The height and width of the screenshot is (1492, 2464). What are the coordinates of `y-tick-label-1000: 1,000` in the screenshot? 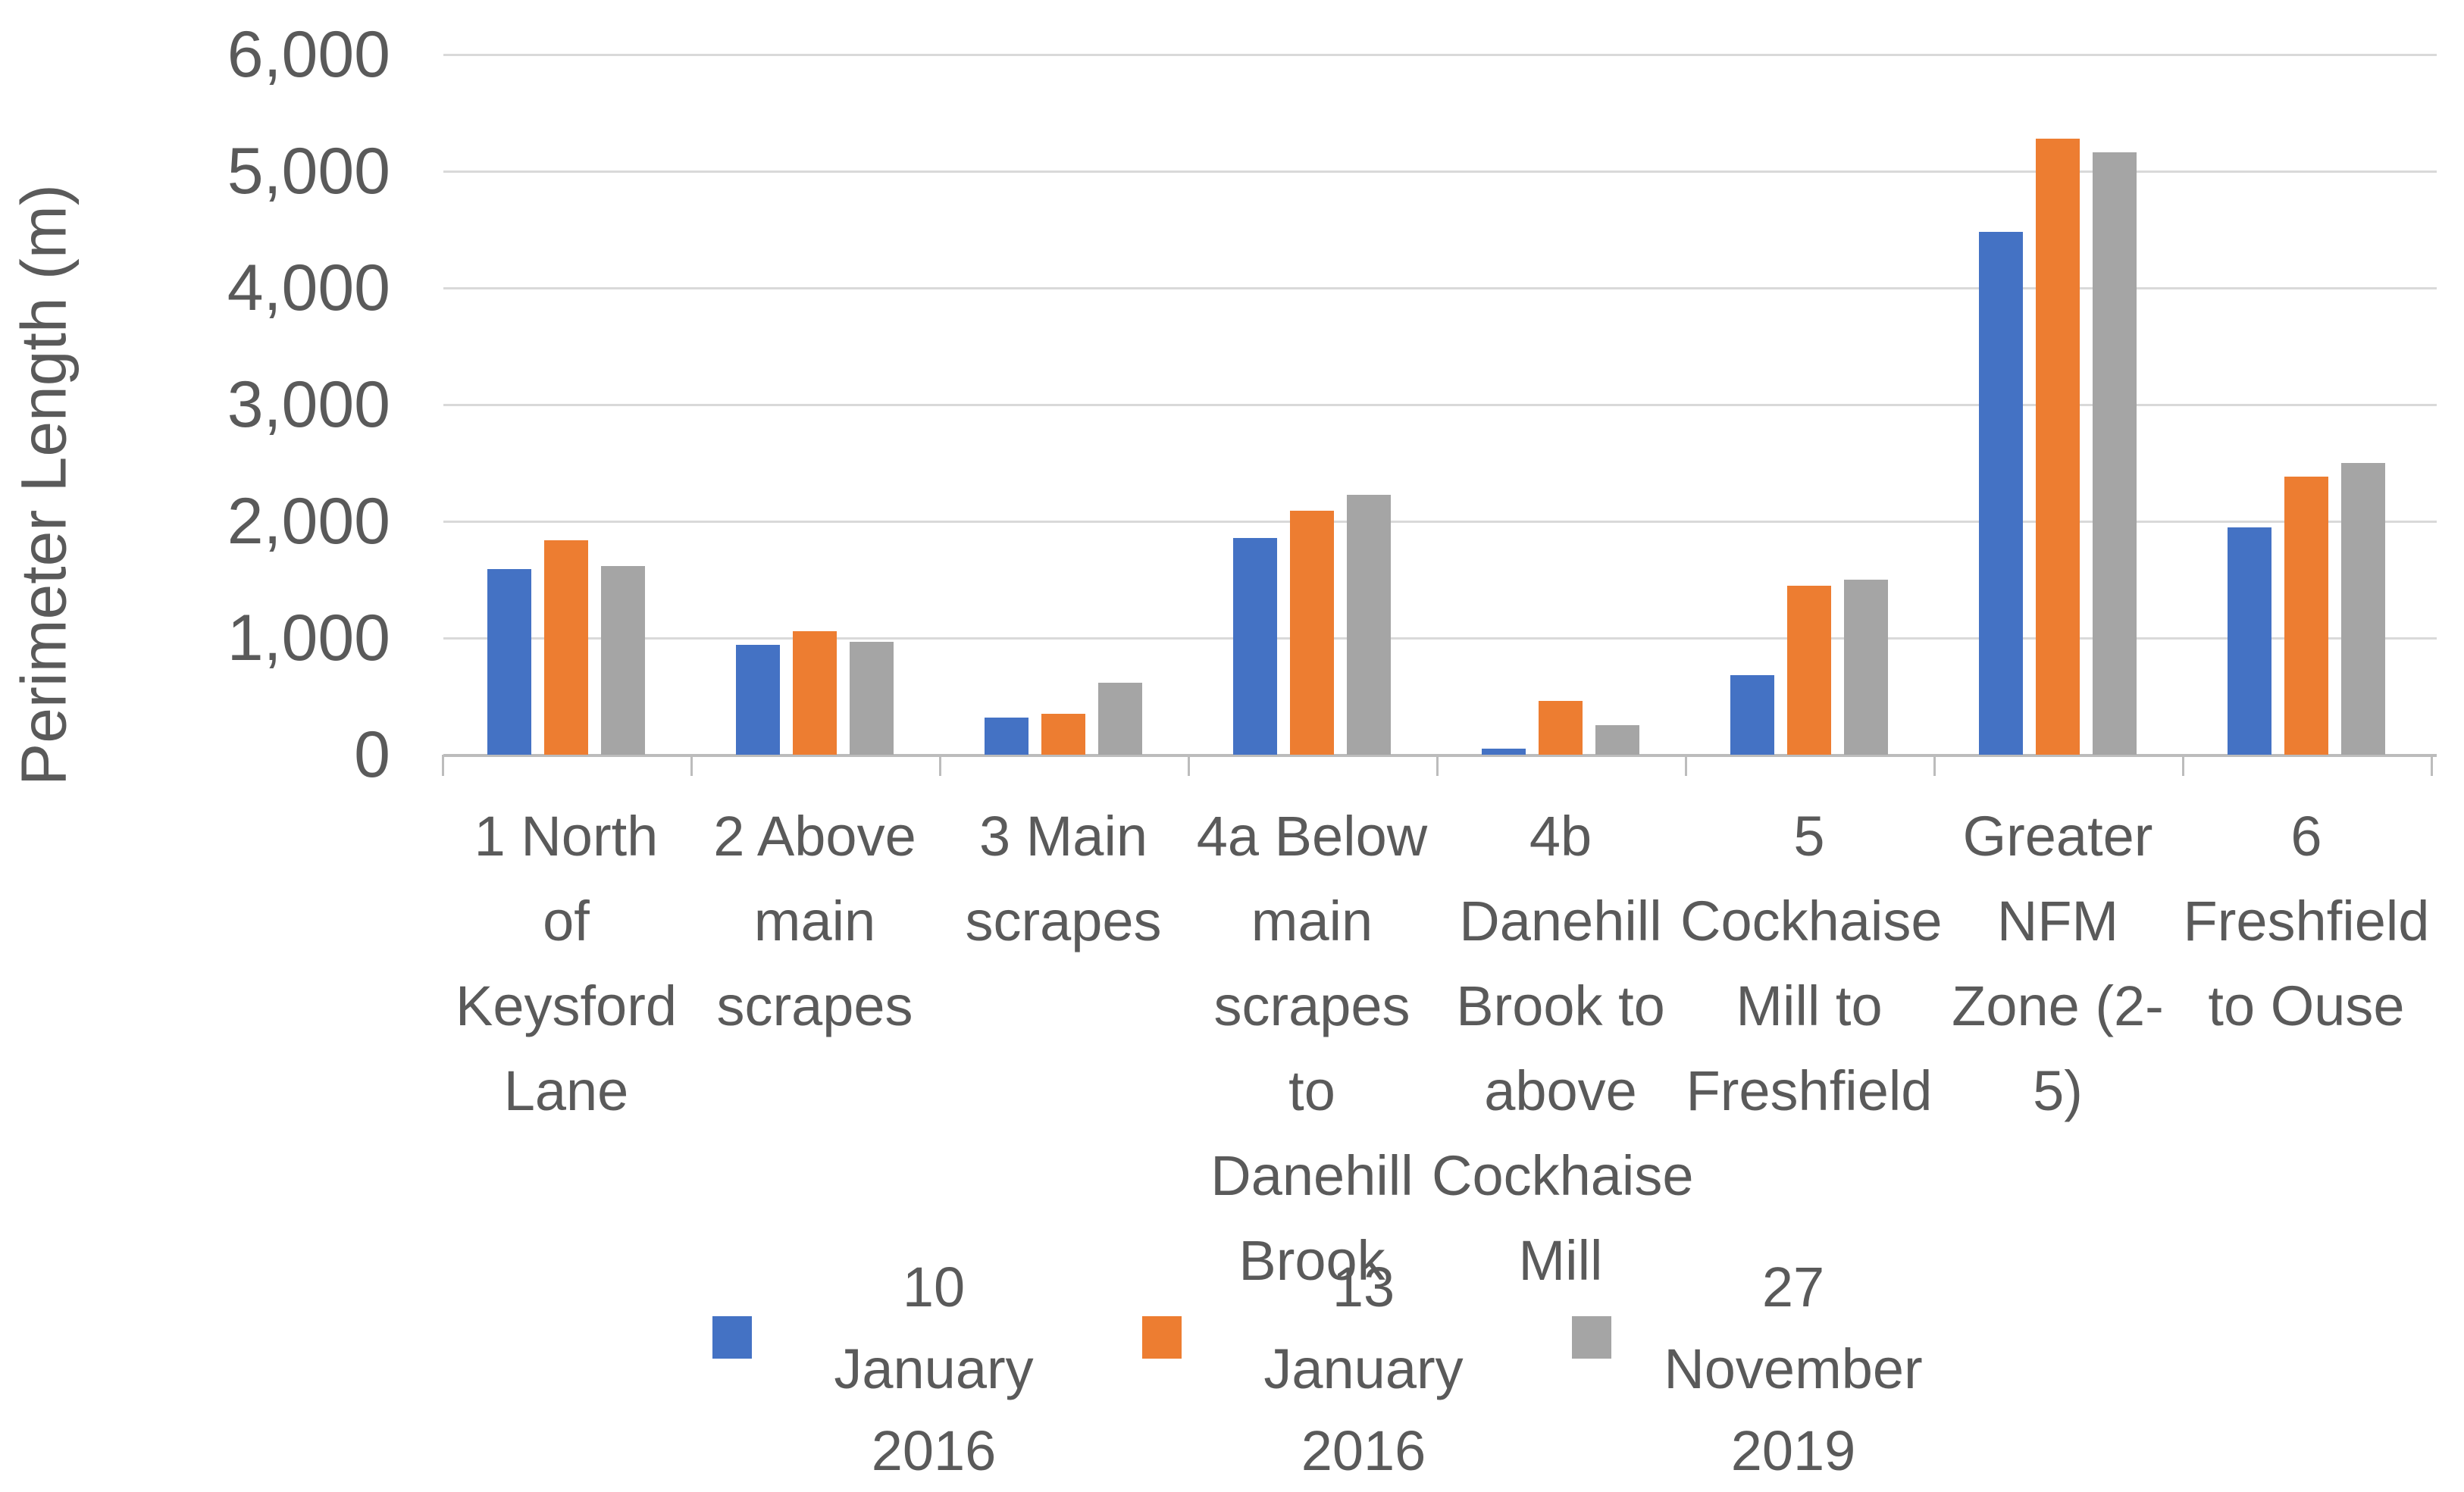 It's located at (308, 638).